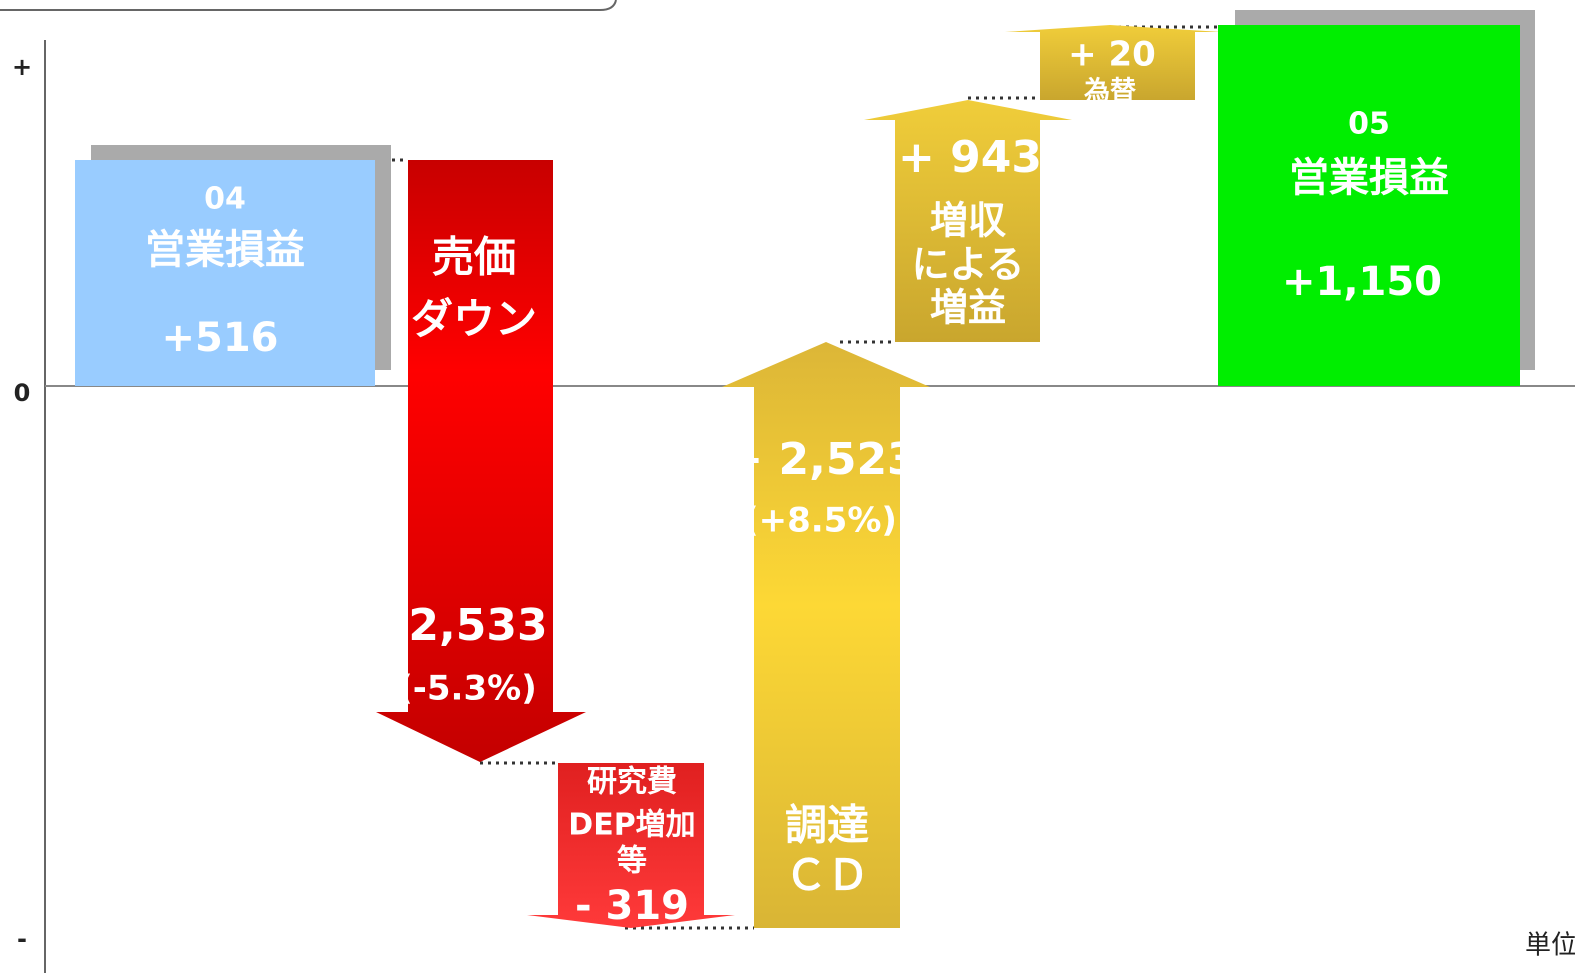 This screenshot has width=1575, height=973. Describe the element at coordinates (632, 861) in the screenshot. I see `label-line: 等` at that location.